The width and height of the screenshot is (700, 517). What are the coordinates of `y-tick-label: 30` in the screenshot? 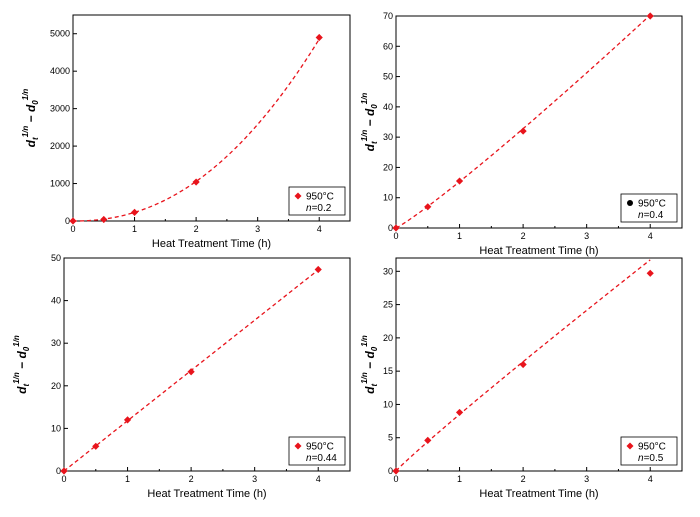 It's located at (56, 343).